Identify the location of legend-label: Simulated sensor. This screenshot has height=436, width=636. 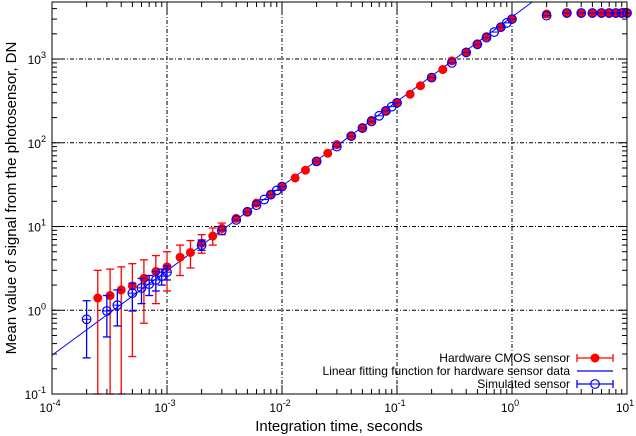
(523, 384).